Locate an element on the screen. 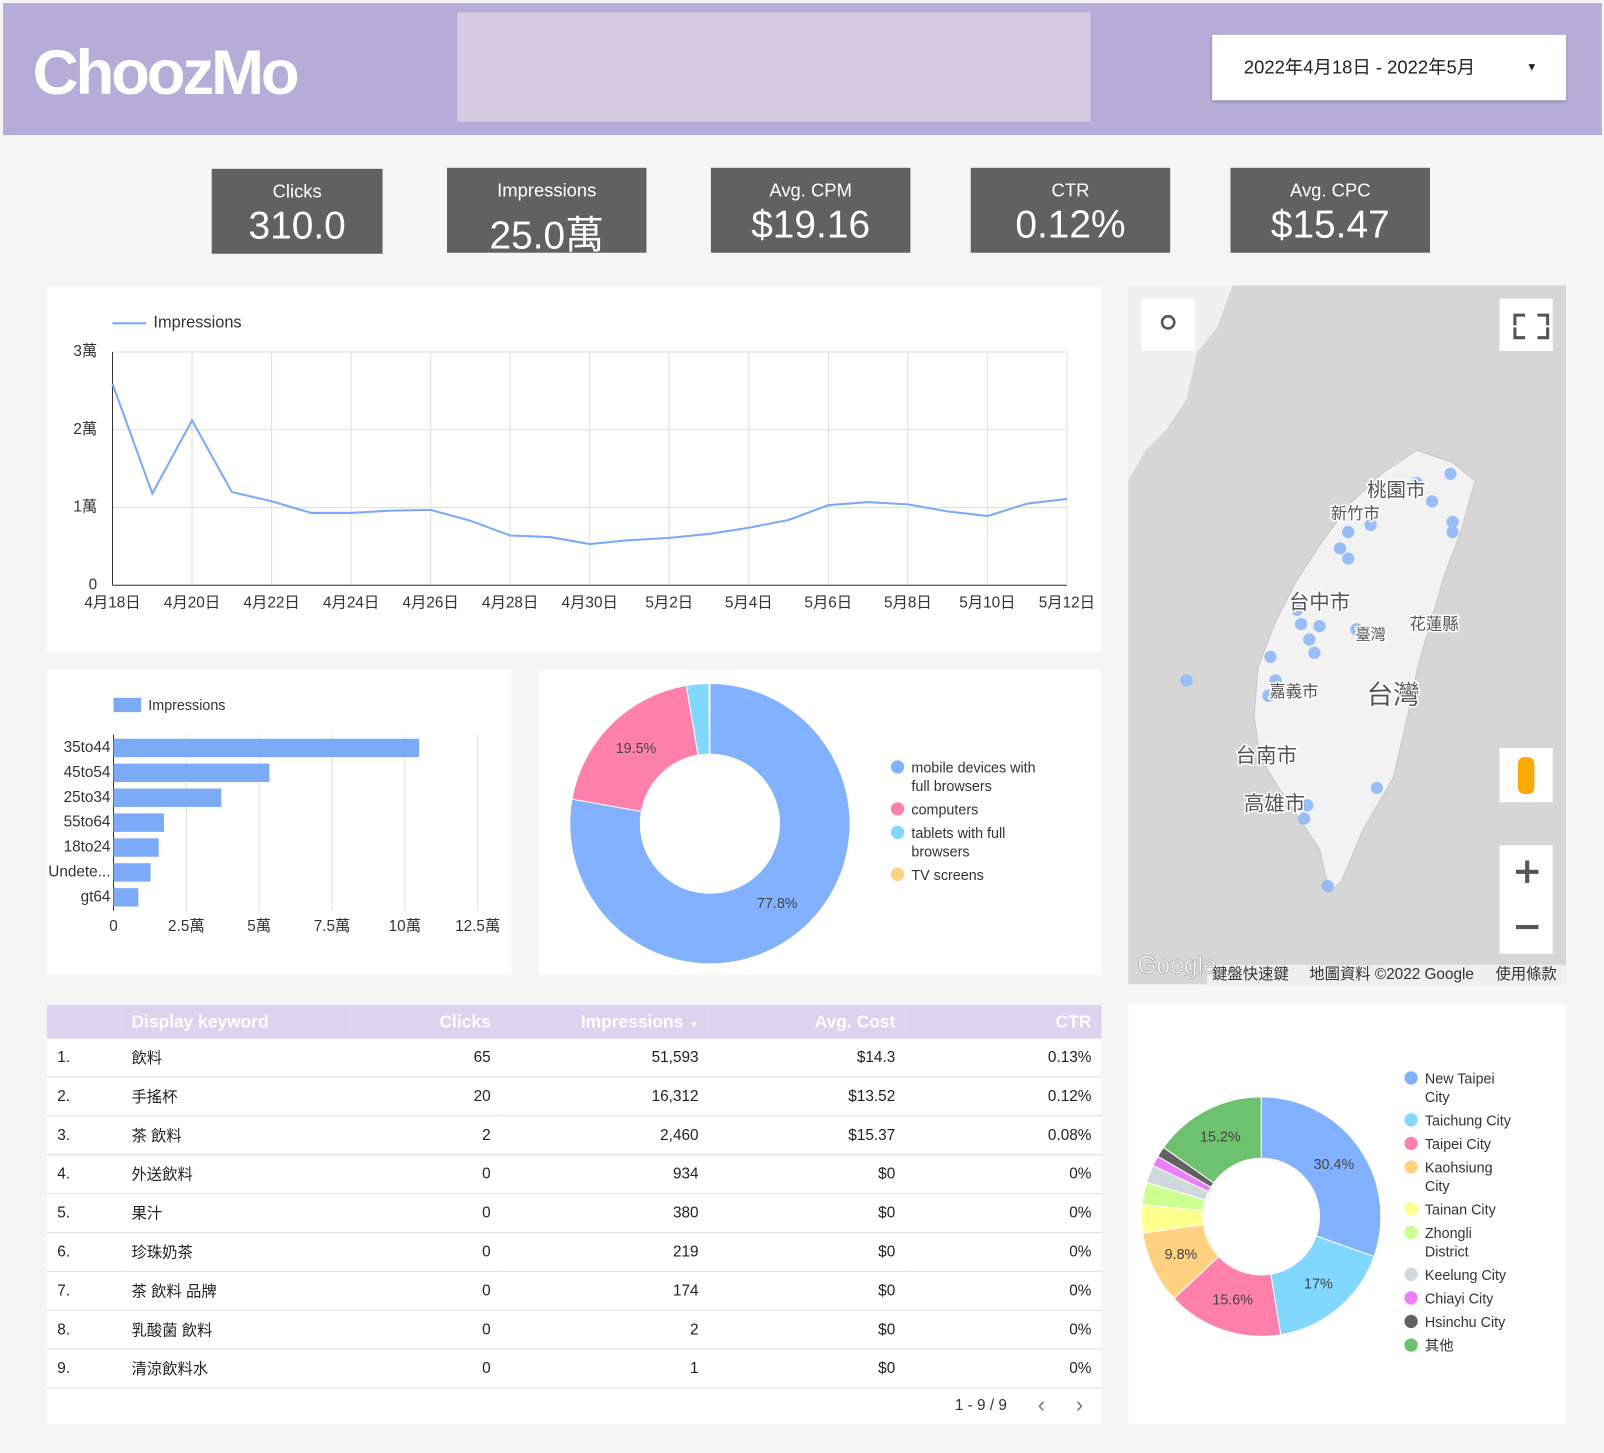 Image resolution: width=1604 pixels, height=1453 pixels. y-tick-label: 55to64 is located at coordinates (87, 822).